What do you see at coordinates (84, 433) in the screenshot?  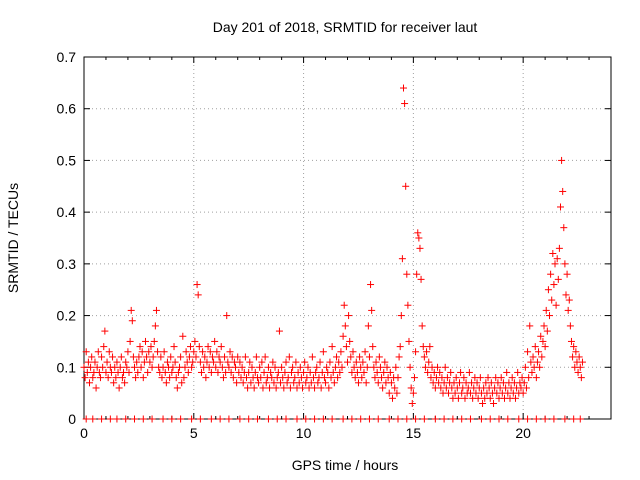 I see `x-tick-label: 0` at bounding box center [84, 433].